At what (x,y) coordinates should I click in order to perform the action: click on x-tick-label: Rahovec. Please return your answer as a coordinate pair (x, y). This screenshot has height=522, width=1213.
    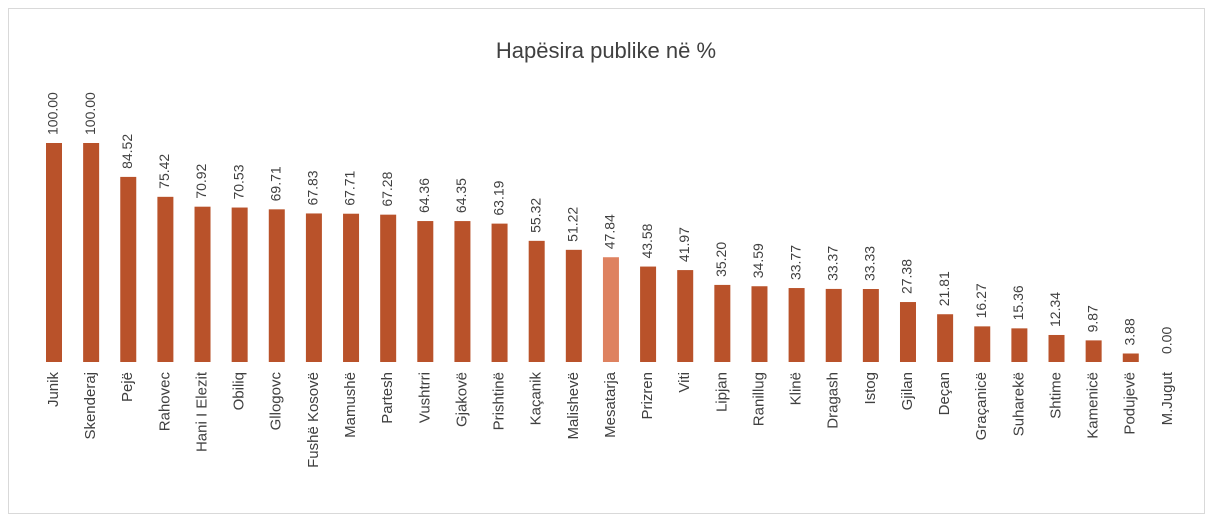
    Looking at the image, I should click on (164, 402).